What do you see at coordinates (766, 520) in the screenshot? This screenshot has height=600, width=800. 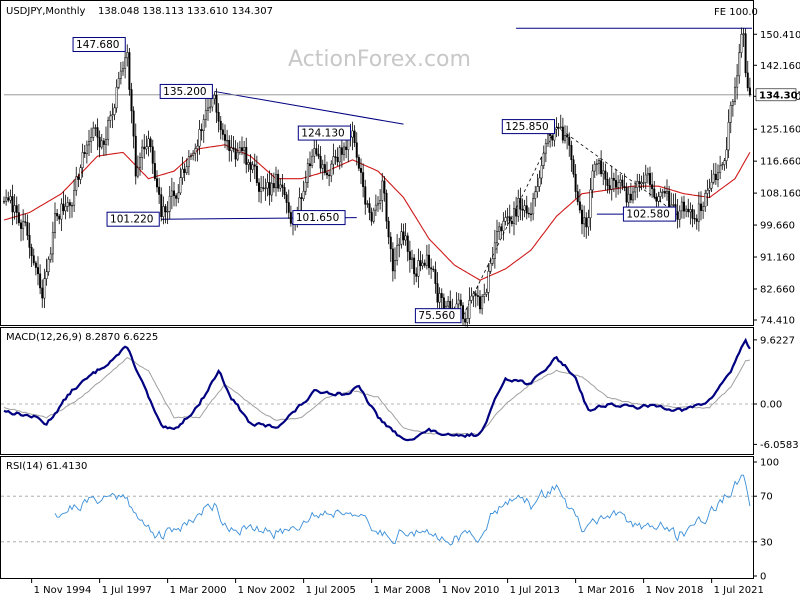 I see `rsi-axis: 100 70 30 0` at bounding box center [766, 520].